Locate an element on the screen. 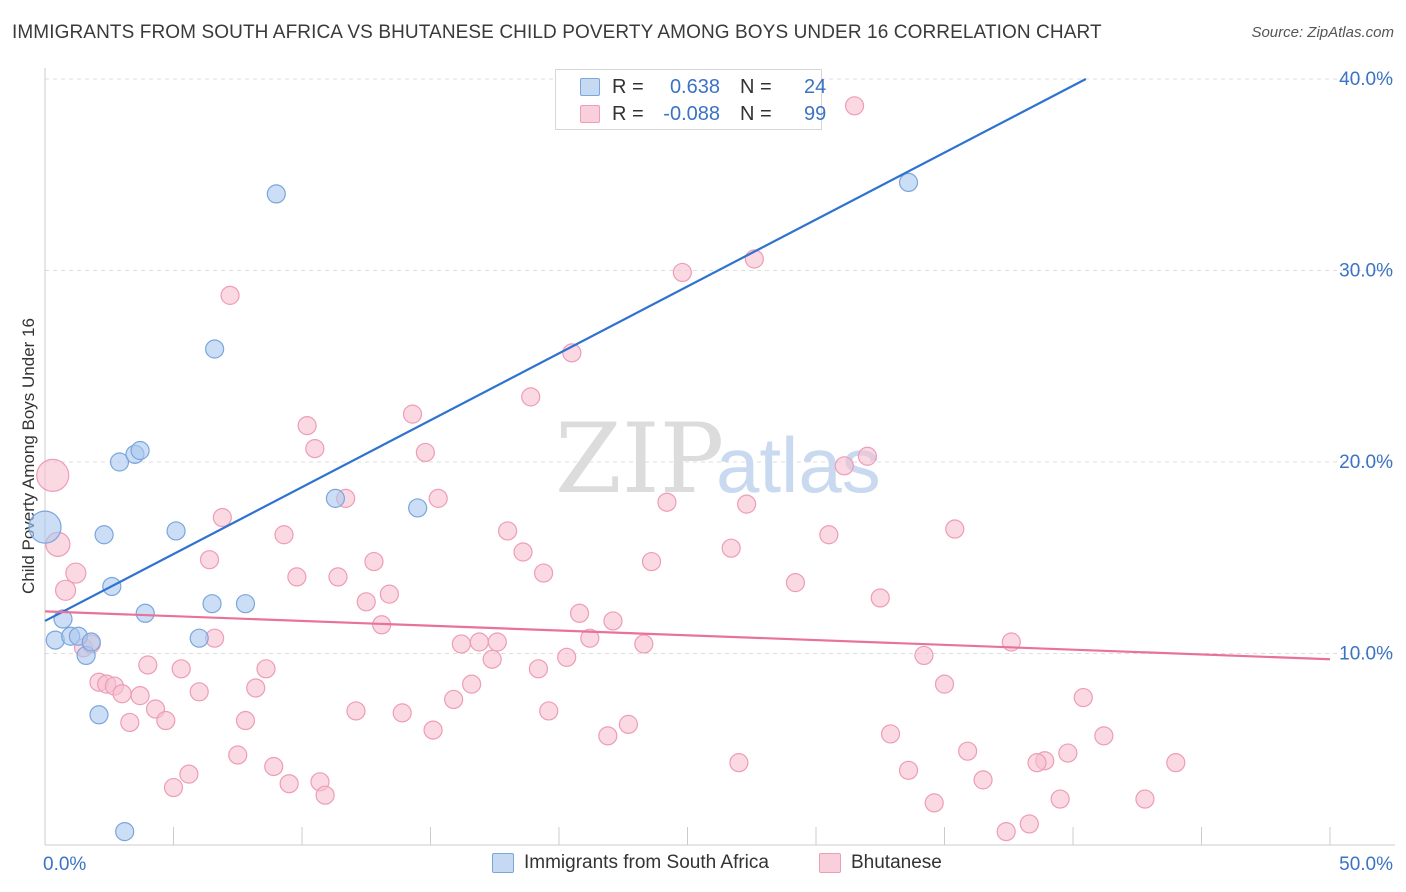 The height and width of the screenshot is (892, 1406). legend-n-value: 24 is located at coordinates (815, 86).